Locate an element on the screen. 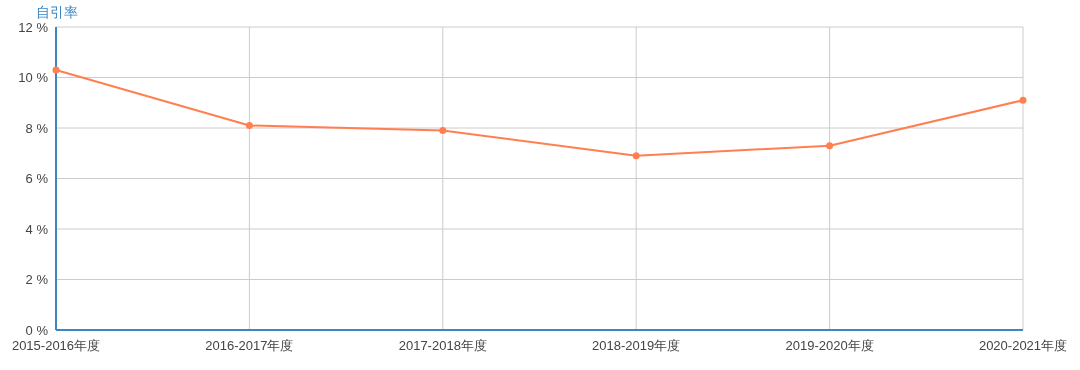 Image resolution: width=1080 pixels, height=370 pixels. x-tick-label: 2020-2021年度 is located at coordinates (1023, 345).